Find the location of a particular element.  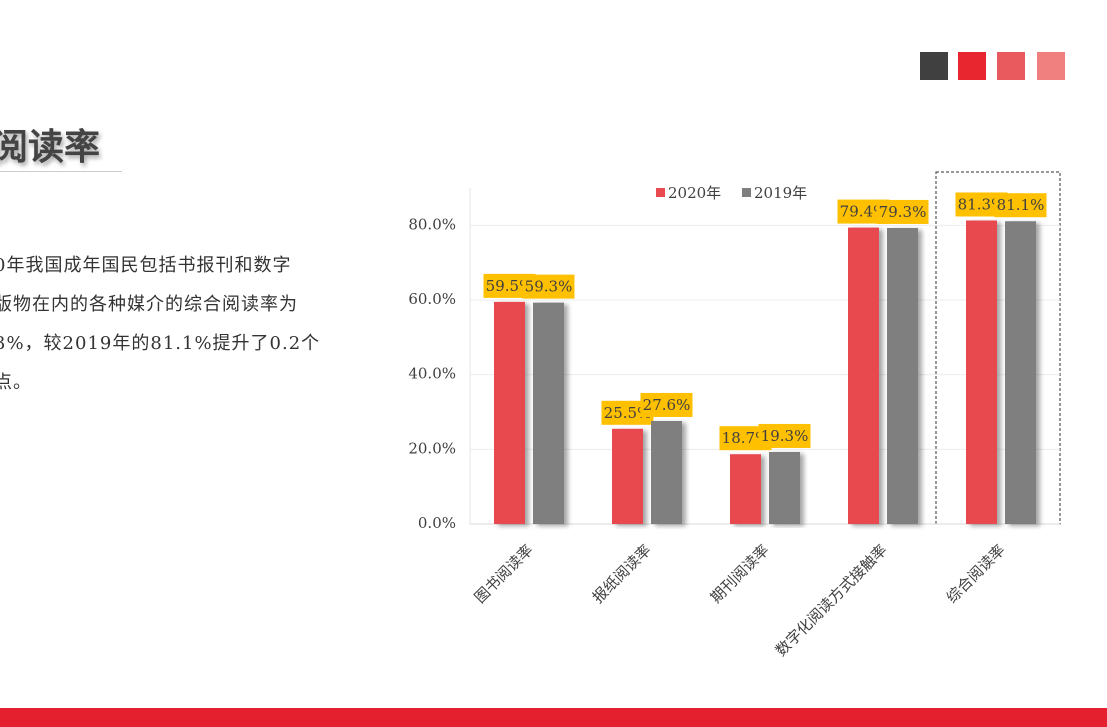

y-tick-label: 80.0% is located at coordinates (432, 224).